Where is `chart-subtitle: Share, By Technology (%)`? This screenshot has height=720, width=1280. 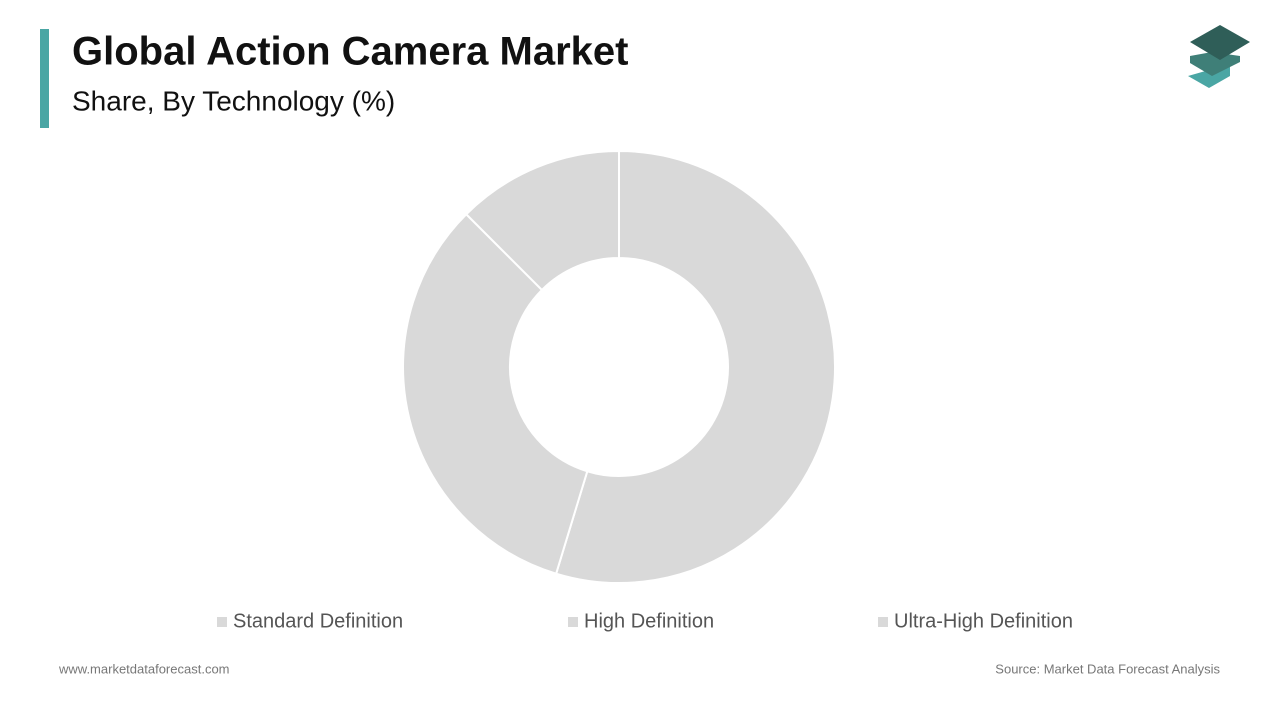 chart-subtitle: Share, By Technology (%) is located at coordinates (233, 100).